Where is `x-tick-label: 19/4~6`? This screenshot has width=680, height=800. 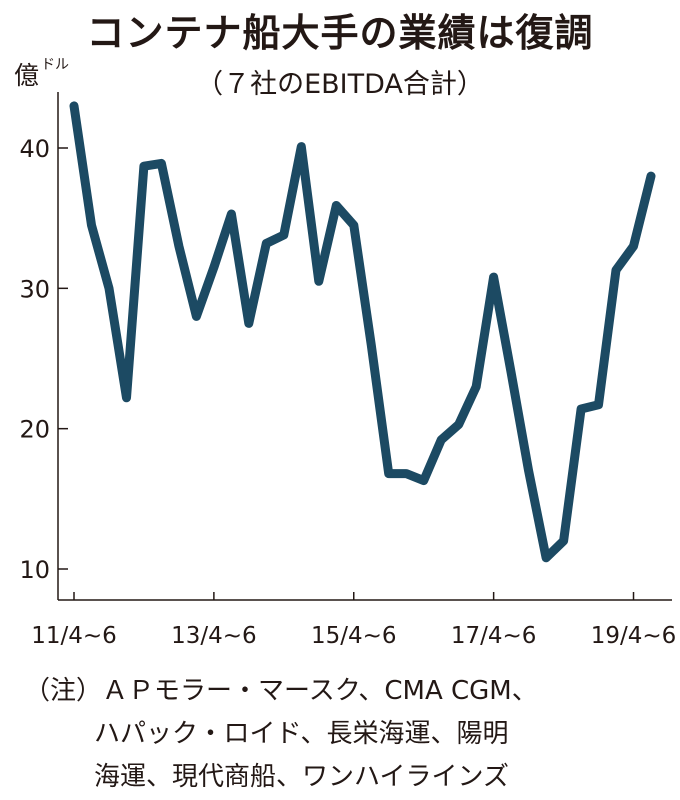
x-tick-label: 19/4~6 is located at coordinates (634, 636).